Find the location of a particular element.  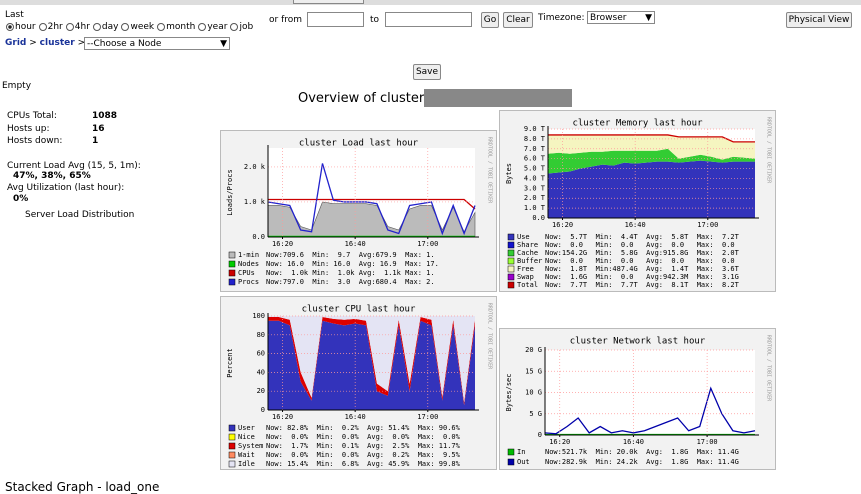

legend-stats: Now: 1.8T Min:487.4G Avg: 1.4T Max: 3.6T is located at coordinates (642, 269).